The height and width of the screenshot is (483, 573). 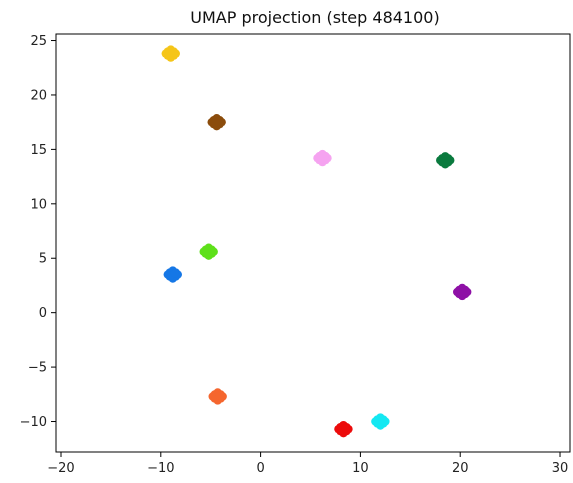 What do you see at coordinates (33, 422) in the screenshot?
I see `y-tick-label: −10` at bounding box center [33, 422].